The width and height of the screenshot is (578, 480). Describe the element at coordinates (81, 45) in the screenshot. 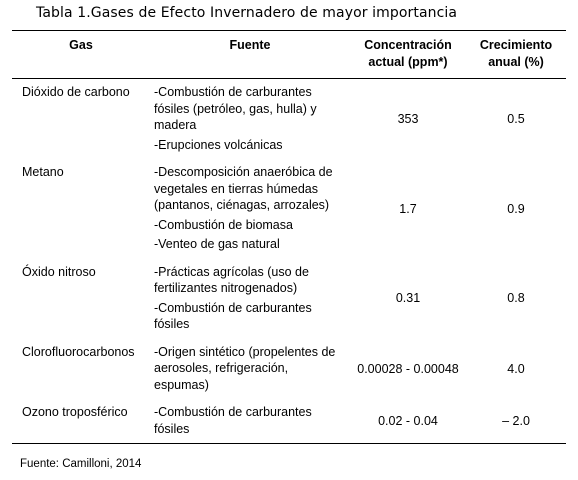

I see `header-gas: Gas` at that location.